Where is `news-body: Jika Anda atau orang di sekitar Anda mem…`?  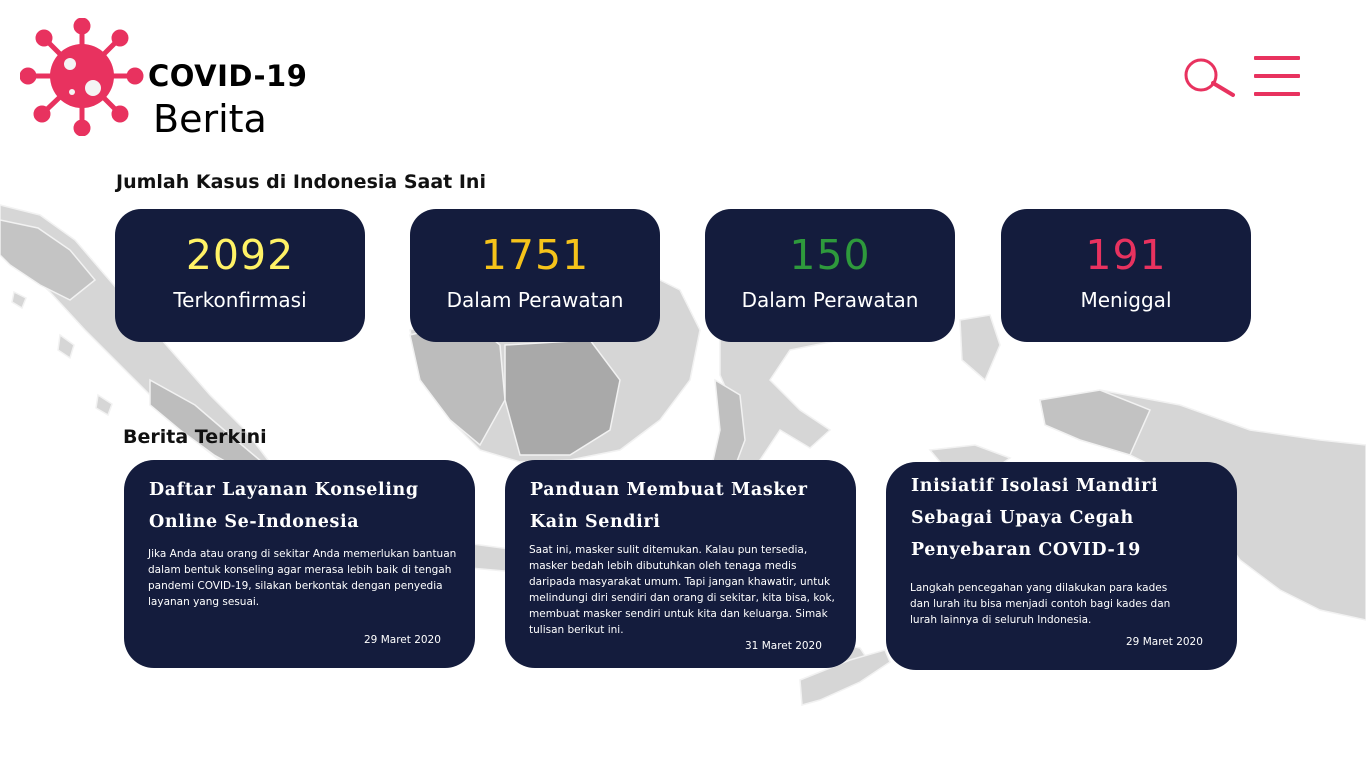 news-body: Jika Anda atau orang di sekitar Anda mem… is located at coordinates (302, 578).